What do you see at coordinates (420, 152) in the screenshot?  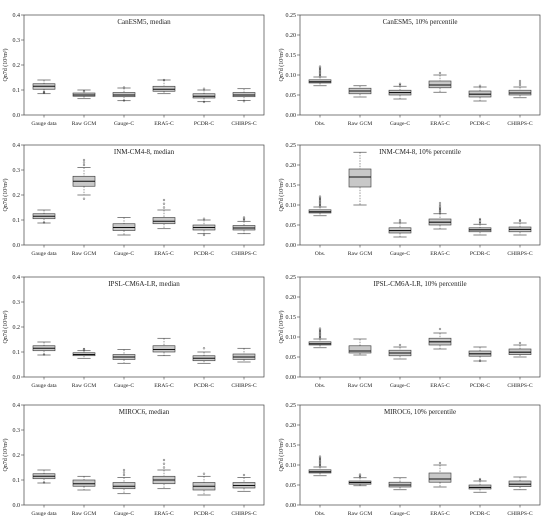 I see `chart-title: INM-CM4-8, 10% percentile` at bounding box center [420, 152].